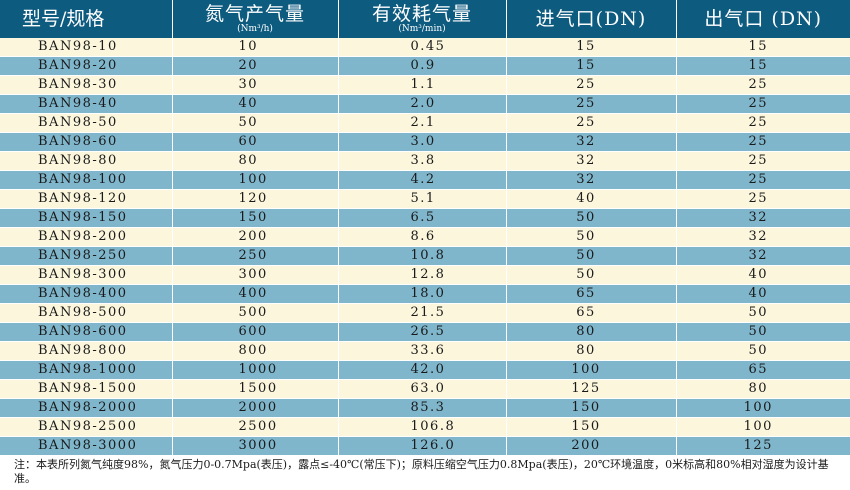 The image size is (850, 490). What do you see at coordinates (86, 237) in the screenshot?
I see `cell-model: BAN98-200` at bounding box center [86, 237].